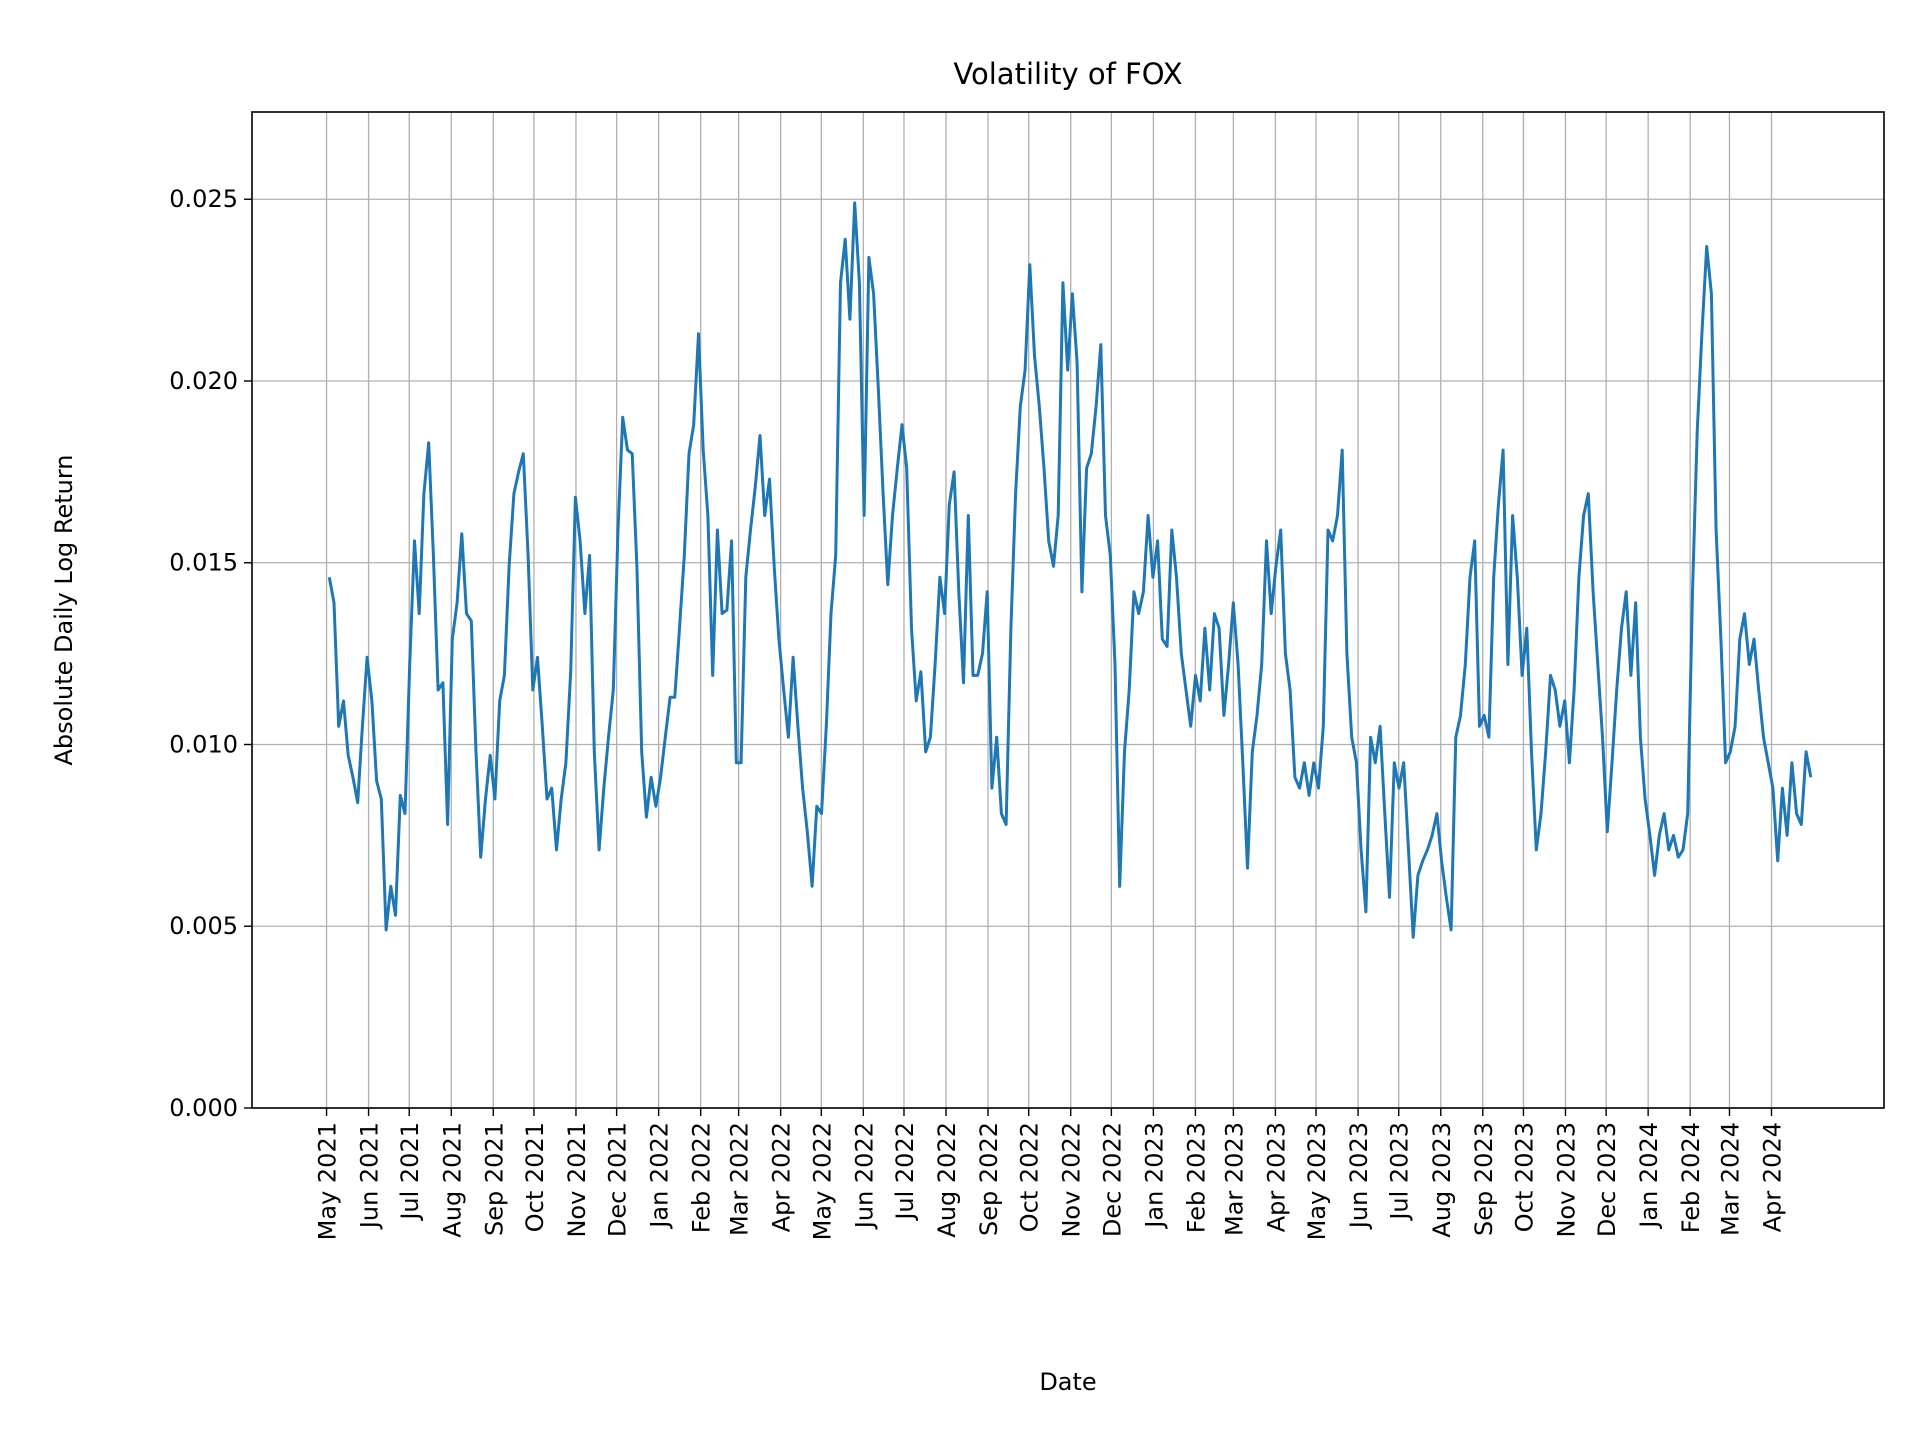 Image resolution: width=1920 pixels, height=1444 pixels. I want to click on x-tick-label: Apr 2022, so click(782, 1177).